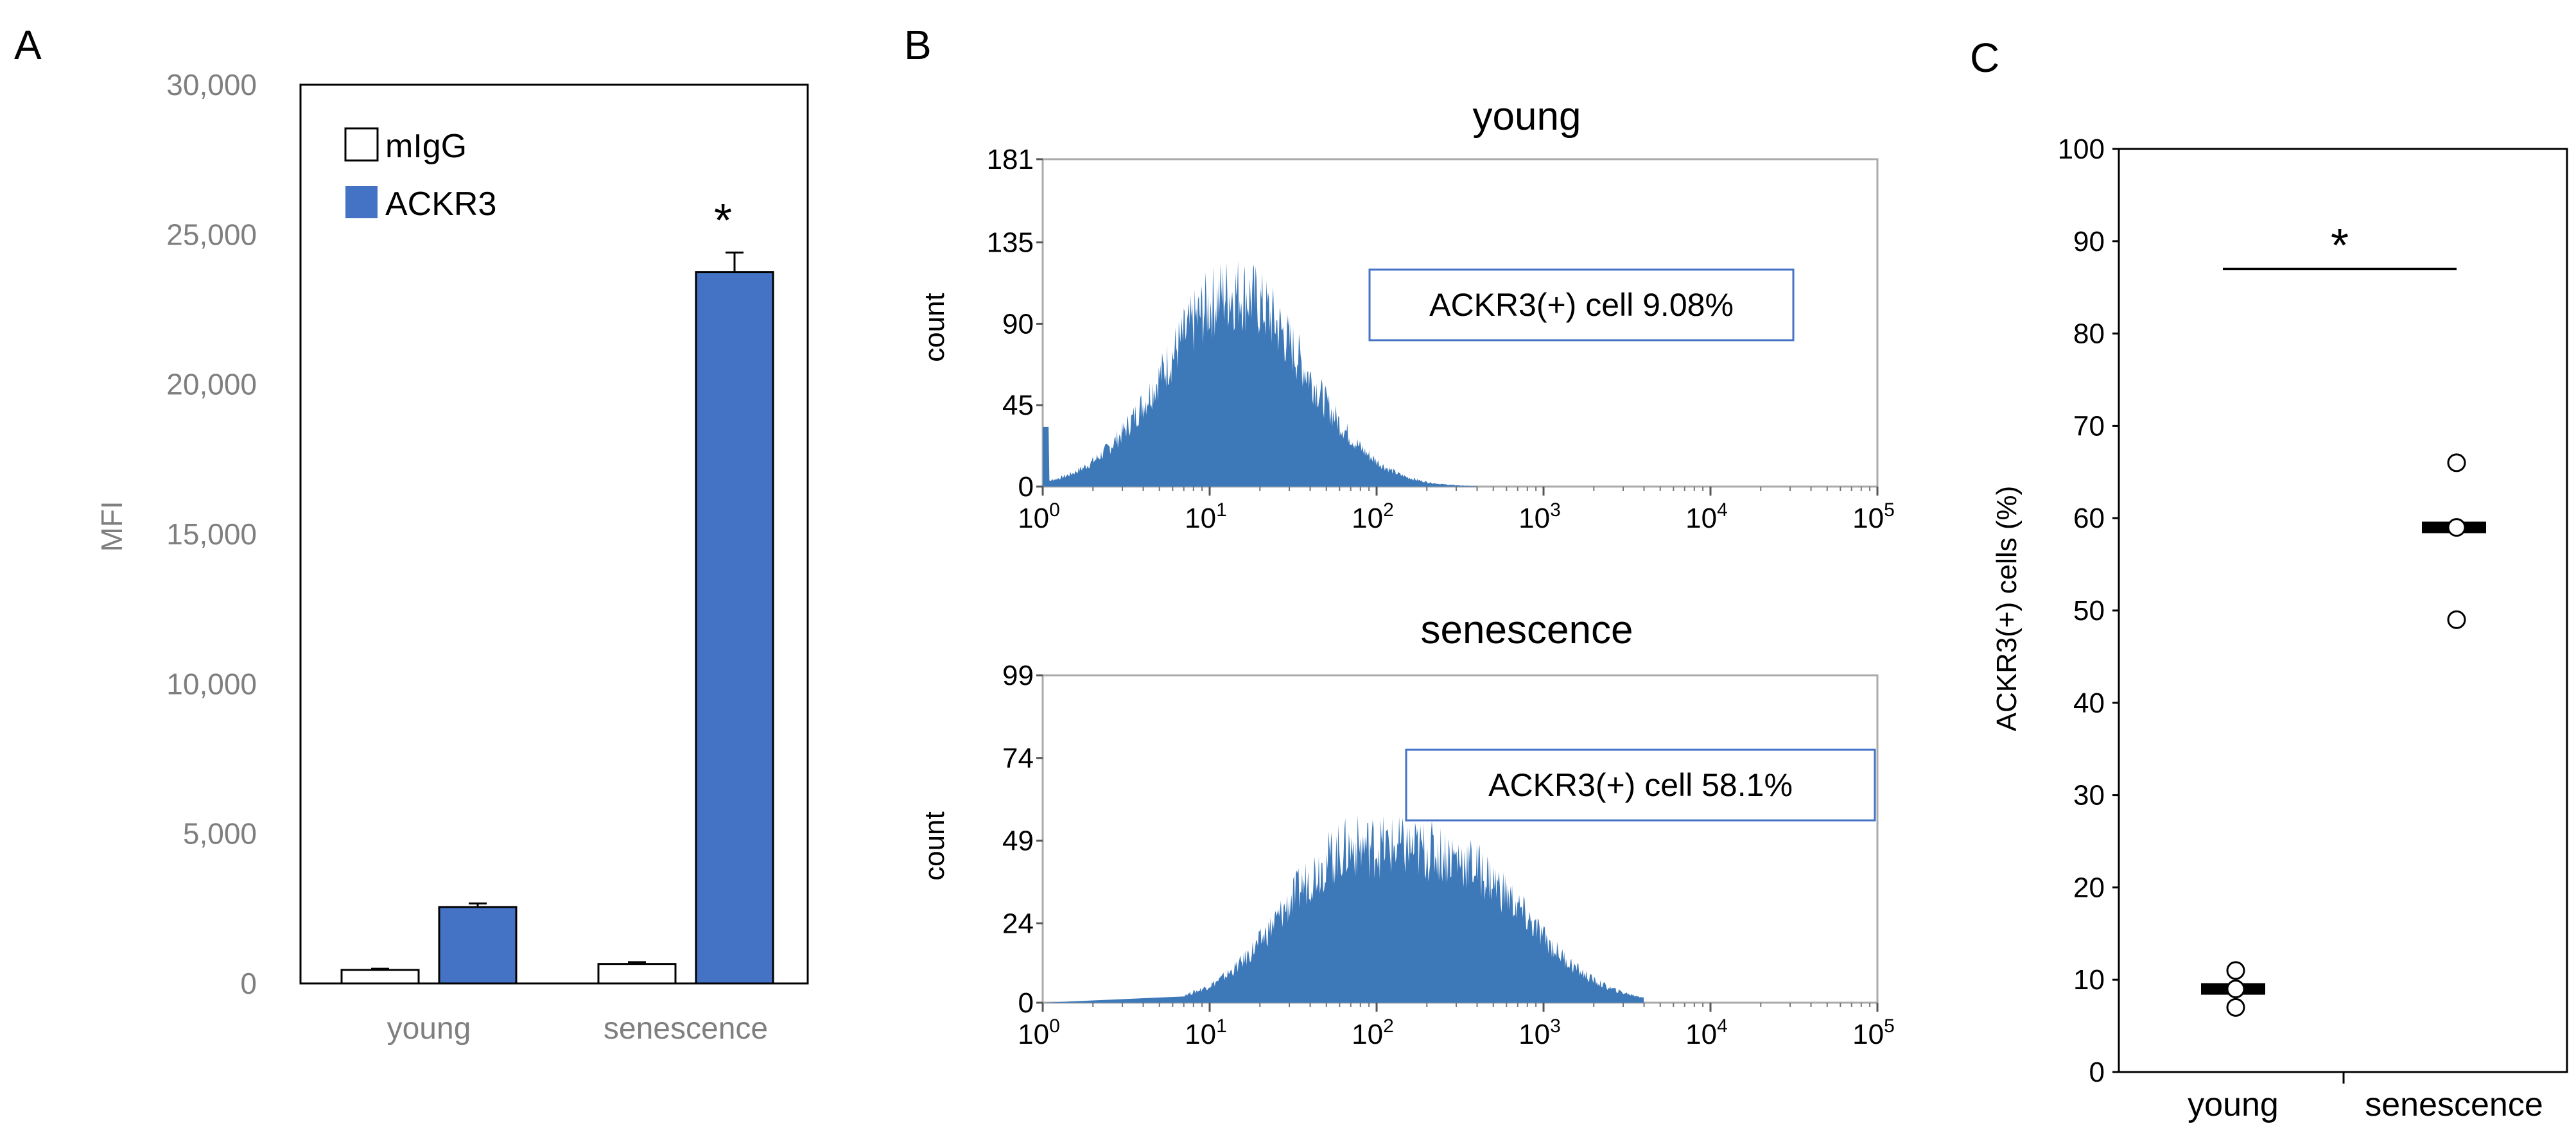 The width and height of the screenshot is (2576, 1133). Describe the element at coordinates (211, 385) in the screenshot. I see `y-tick-label: 20,000` at that location.